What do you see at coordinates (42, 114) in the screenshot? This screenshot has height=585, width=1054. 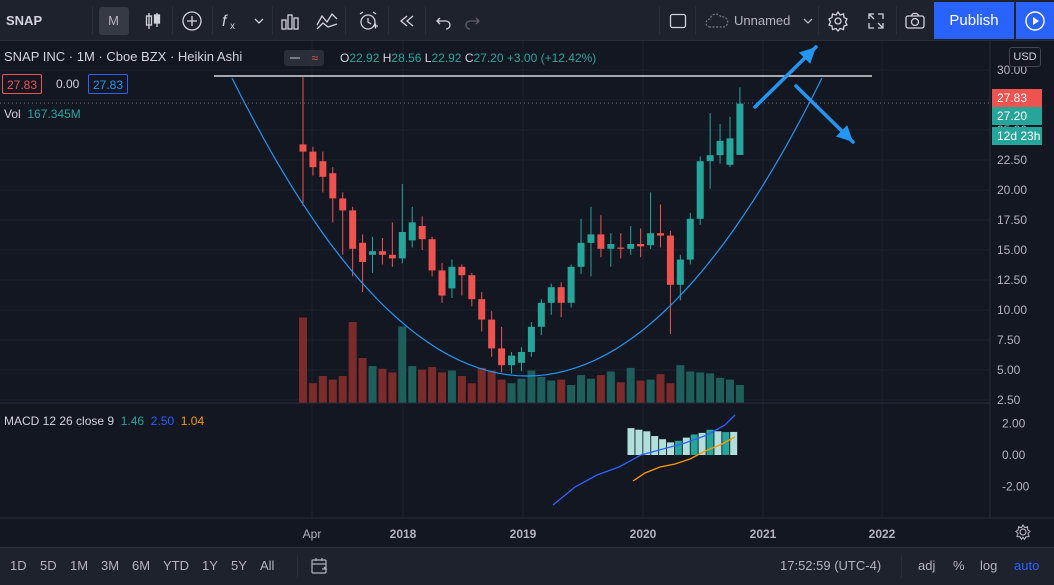 I see `volume-legend: Vol 167.345M` at bounding box center [42, 114].